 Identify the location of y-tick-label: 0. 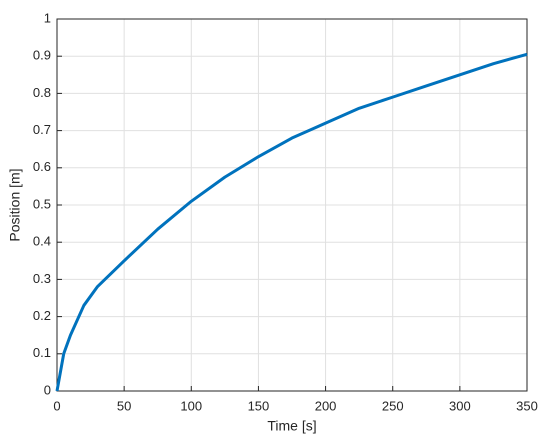
(47, 389).